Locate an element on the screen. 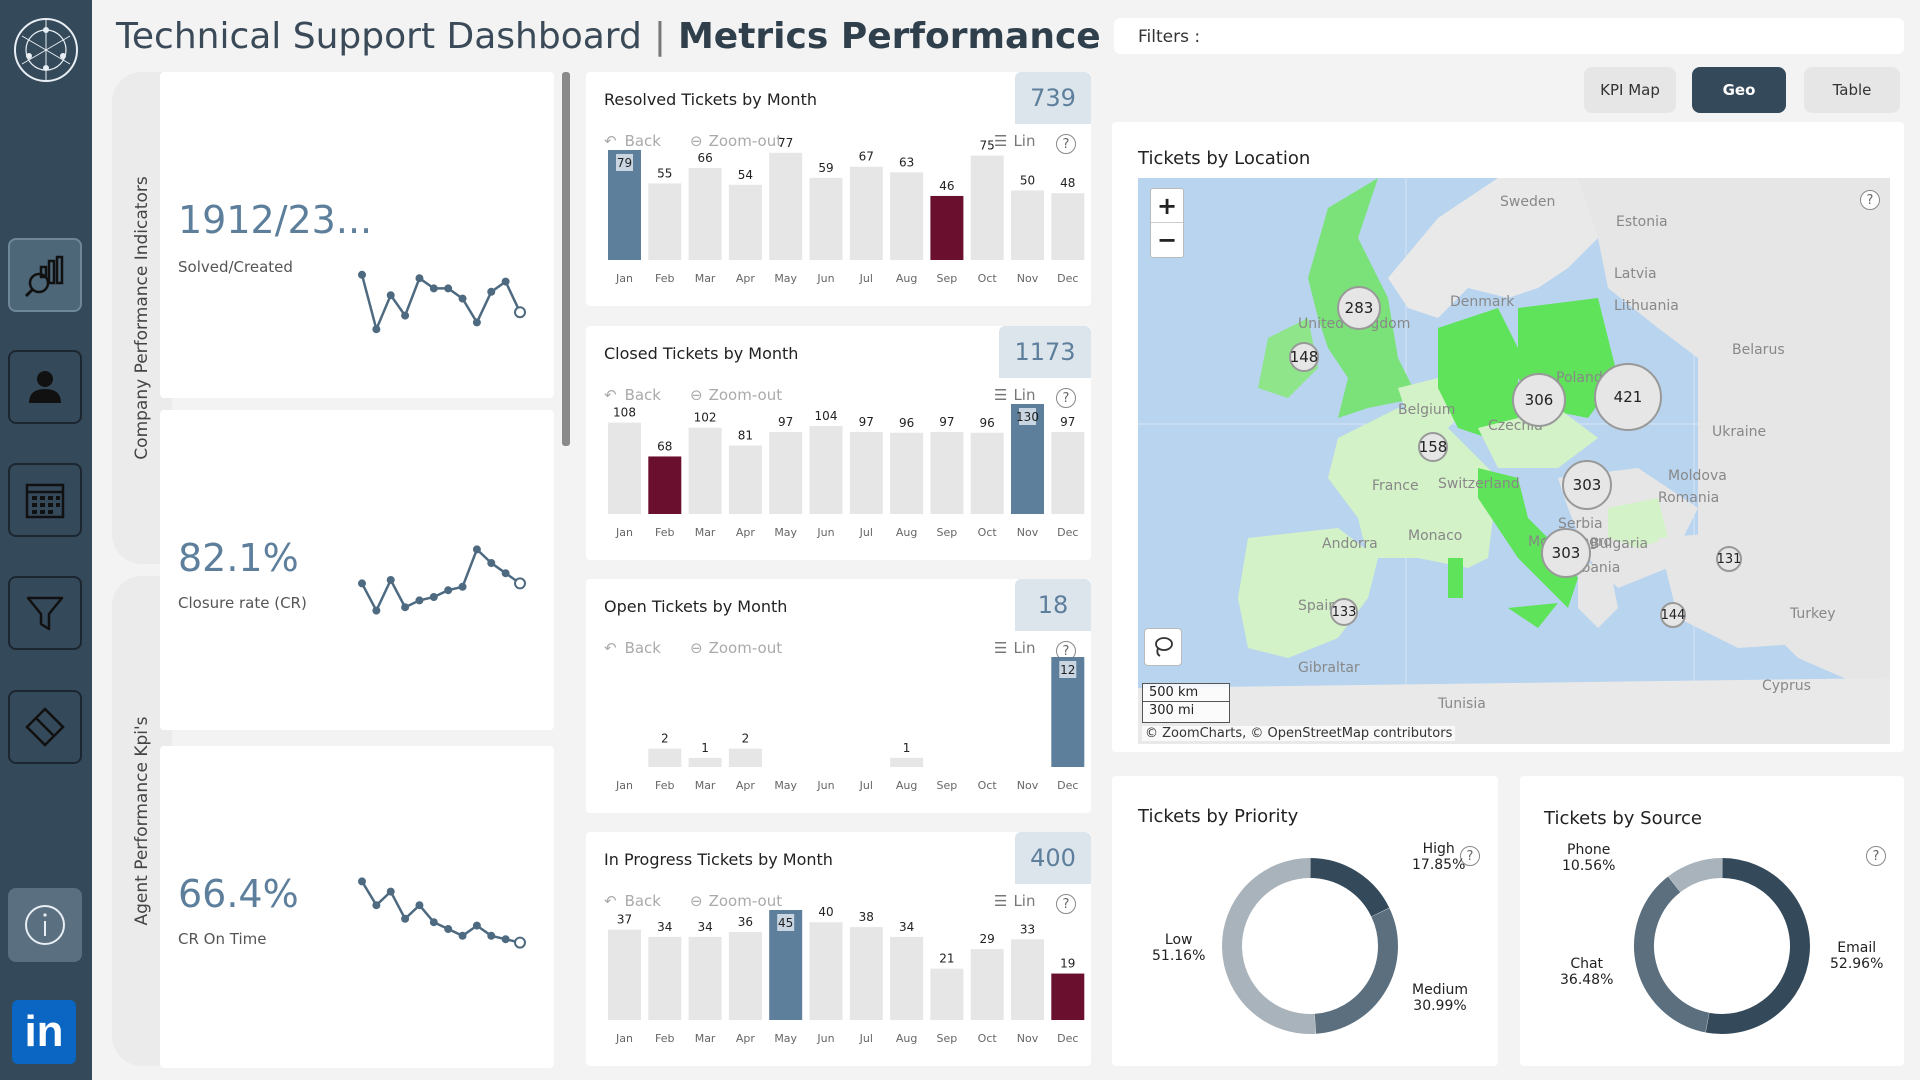 The height and width of the screenshot is (1080, 1920). filters-bar: Filters : is located at coordinates (1509, 36).